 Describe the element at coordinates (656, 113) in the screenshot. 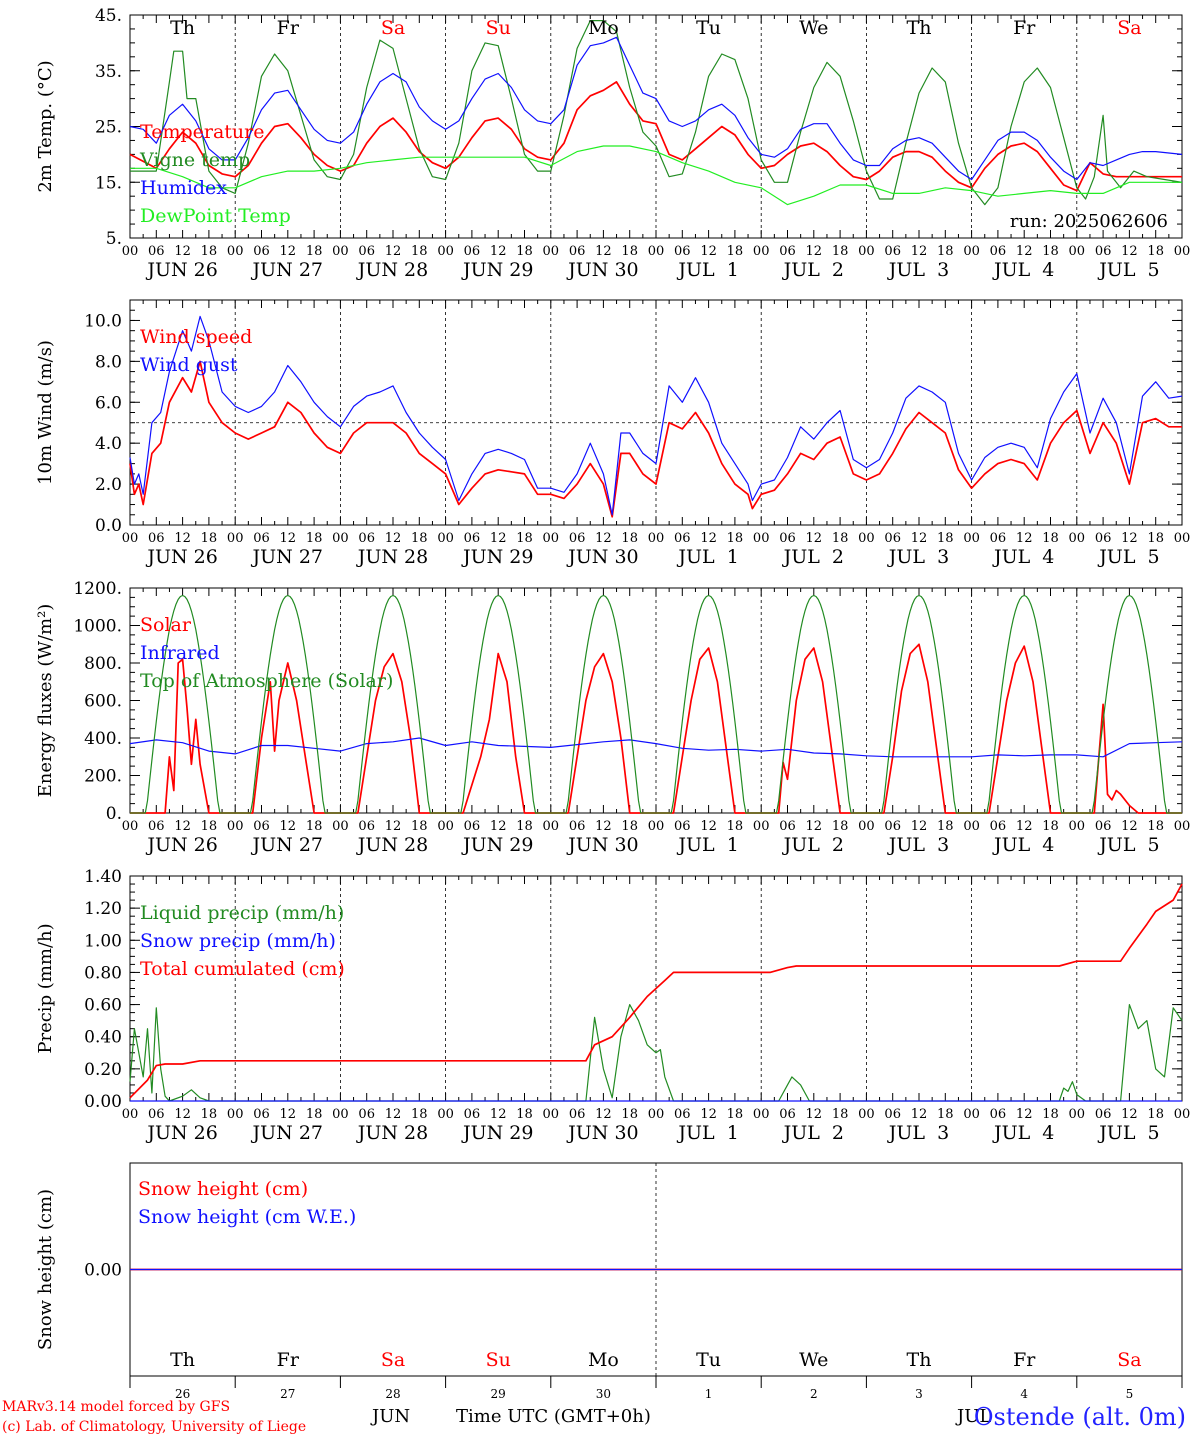

I see `series-vigne-temp` at that location.